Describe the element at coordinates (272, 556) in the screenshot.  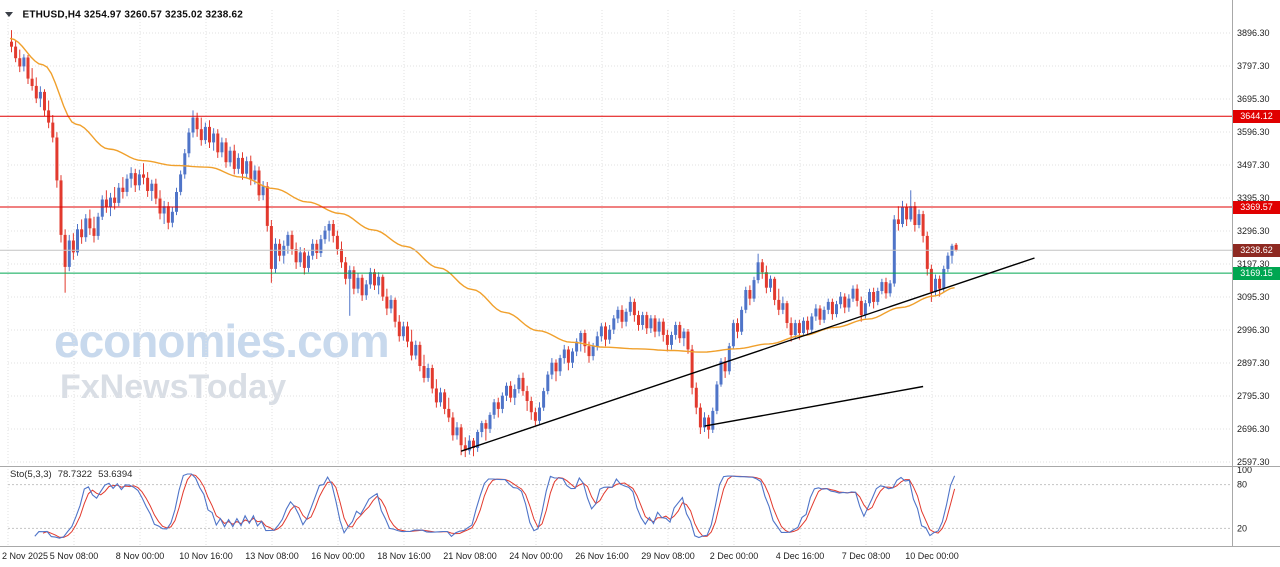
I see `time-axis-label: 13 Nov 08:00` at that location.